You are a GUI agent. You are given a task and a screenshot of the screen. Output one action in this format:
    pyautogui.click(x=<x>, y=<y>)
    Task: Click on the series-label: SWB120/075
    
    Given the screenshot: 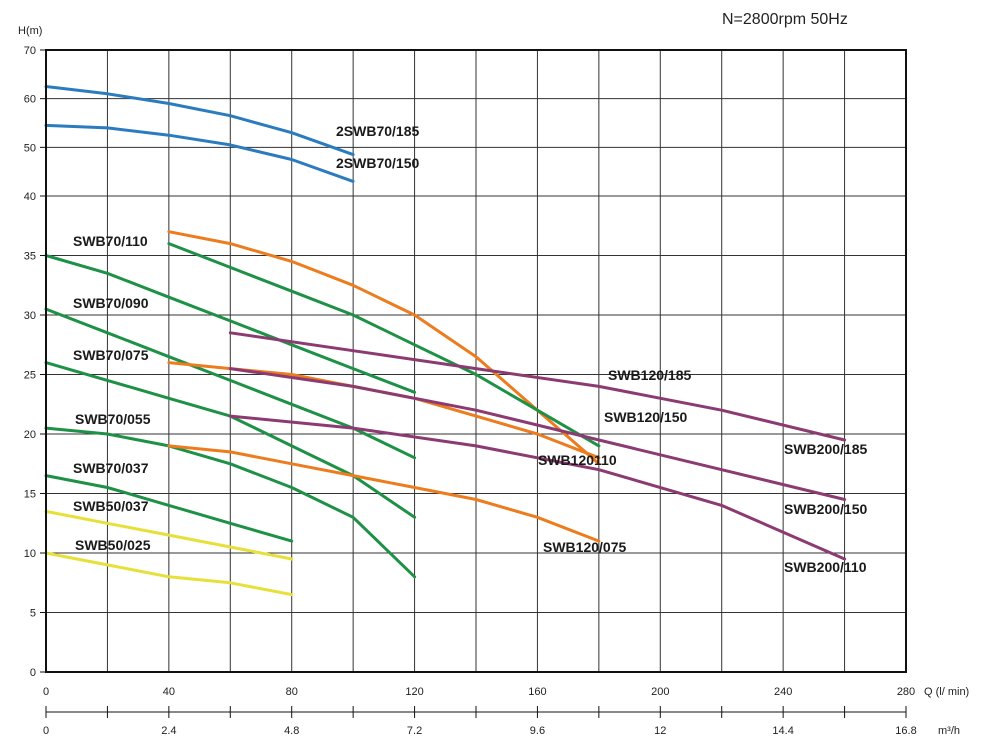 What is the action you would take?
    pyautogui.click(x=584, y=547)
    